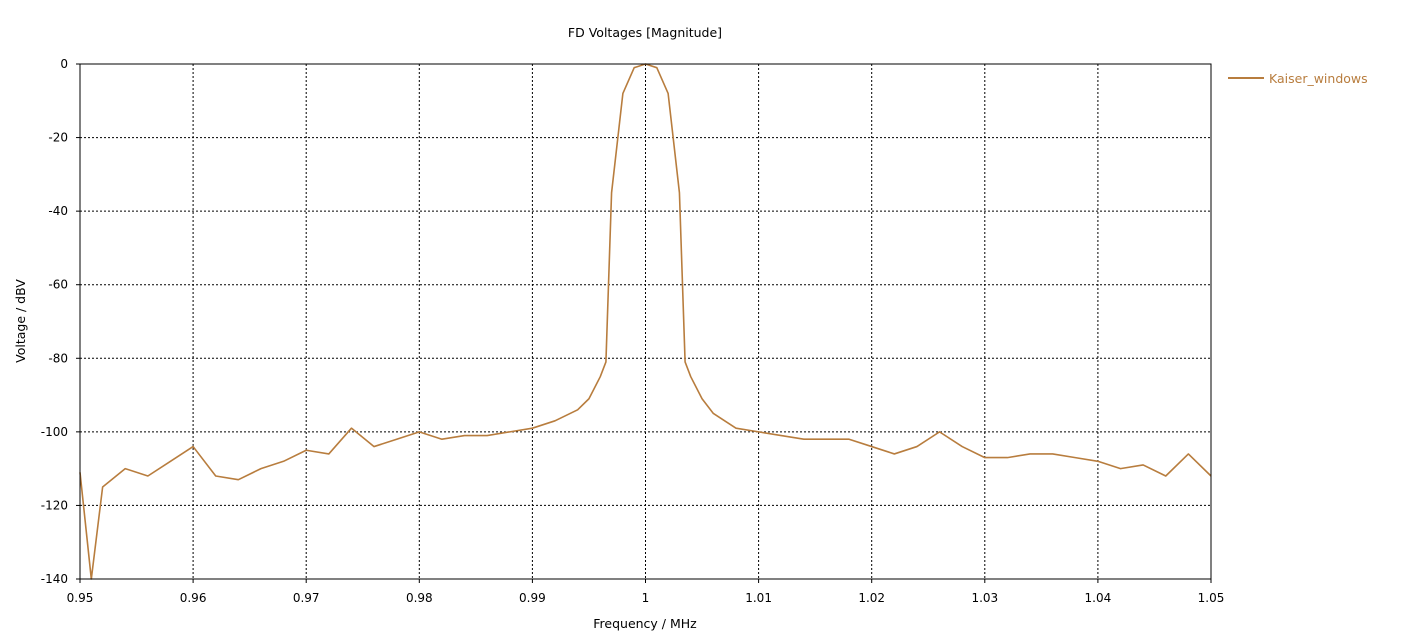  Describe the element at coordinates (1098, 598) in the screenshot. I see `x-tick-label: 1.04` at that location.